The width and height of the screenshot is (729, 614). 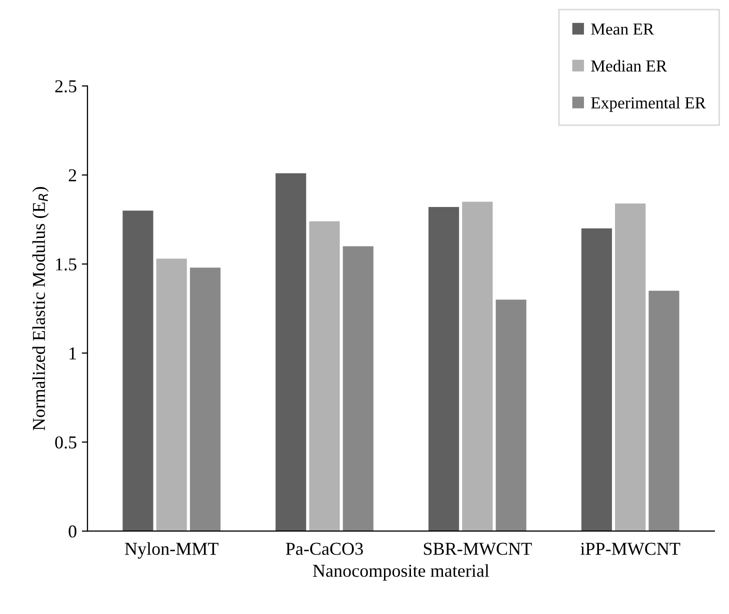 I want to click on x-axis-title: Nanocomposite material, so click(x=401, y=572).